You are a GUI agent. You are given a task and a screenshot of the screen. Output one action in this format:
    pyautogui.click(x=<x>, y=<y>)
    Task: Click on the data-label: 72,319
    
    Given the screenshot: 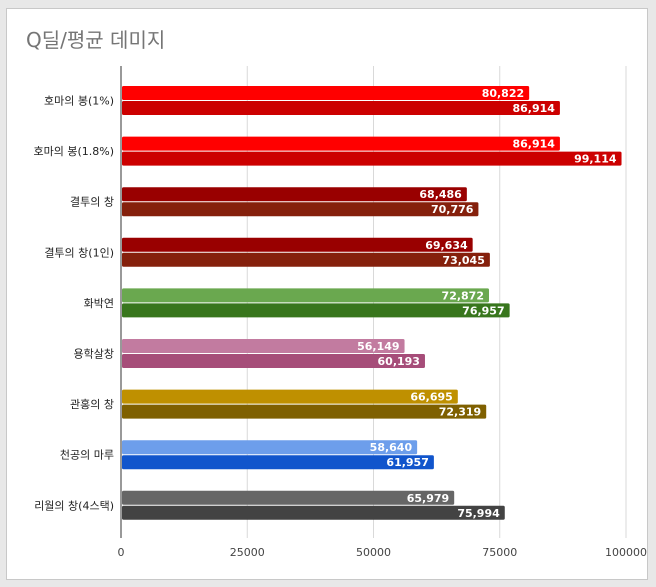 What is the action you would take?
    pyautogui.click(x=460, y=412)
    